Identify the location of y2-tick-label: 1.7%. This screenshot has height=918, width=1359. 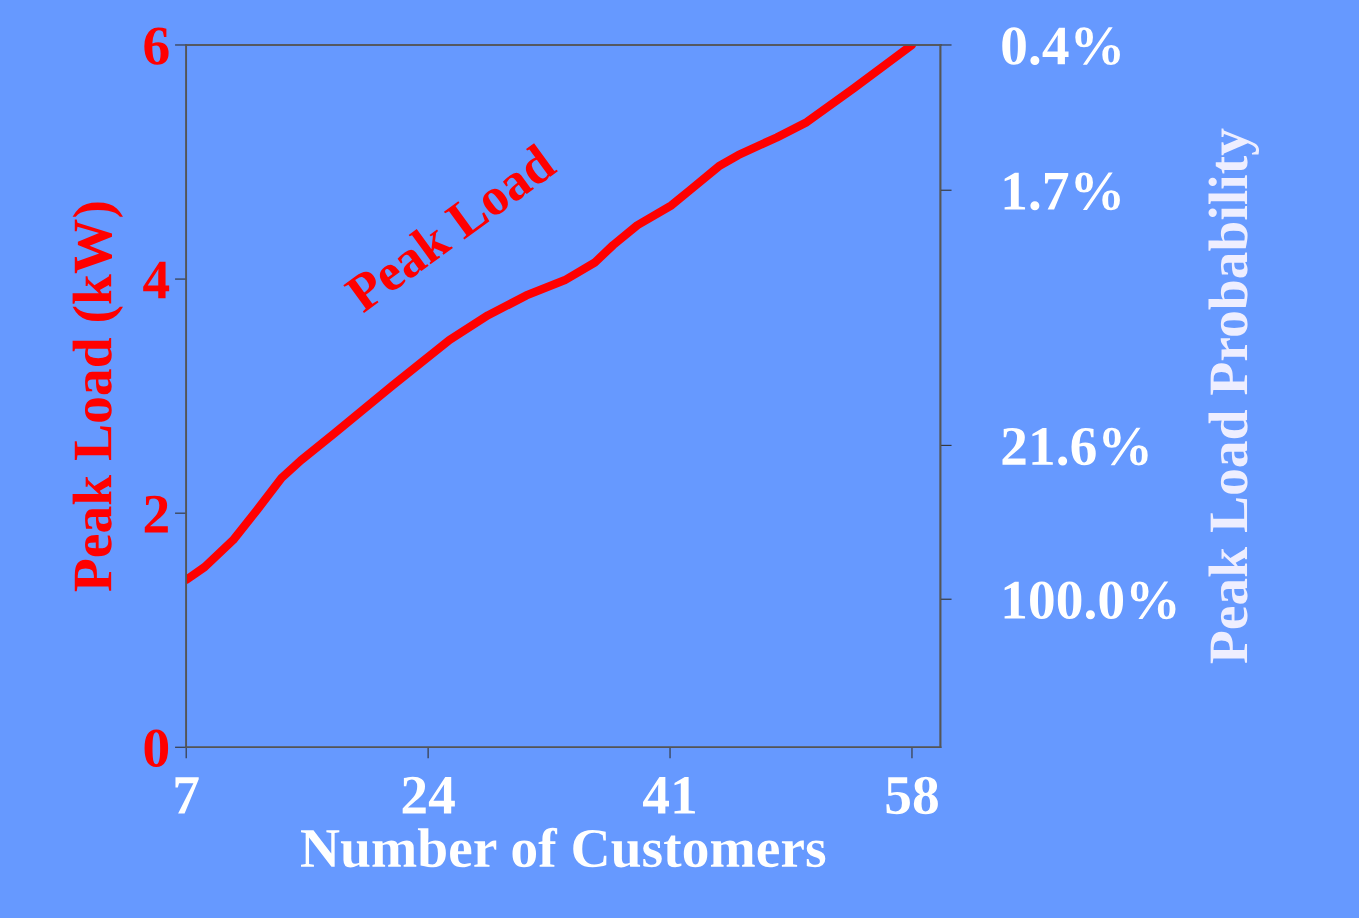
(1062, 191).